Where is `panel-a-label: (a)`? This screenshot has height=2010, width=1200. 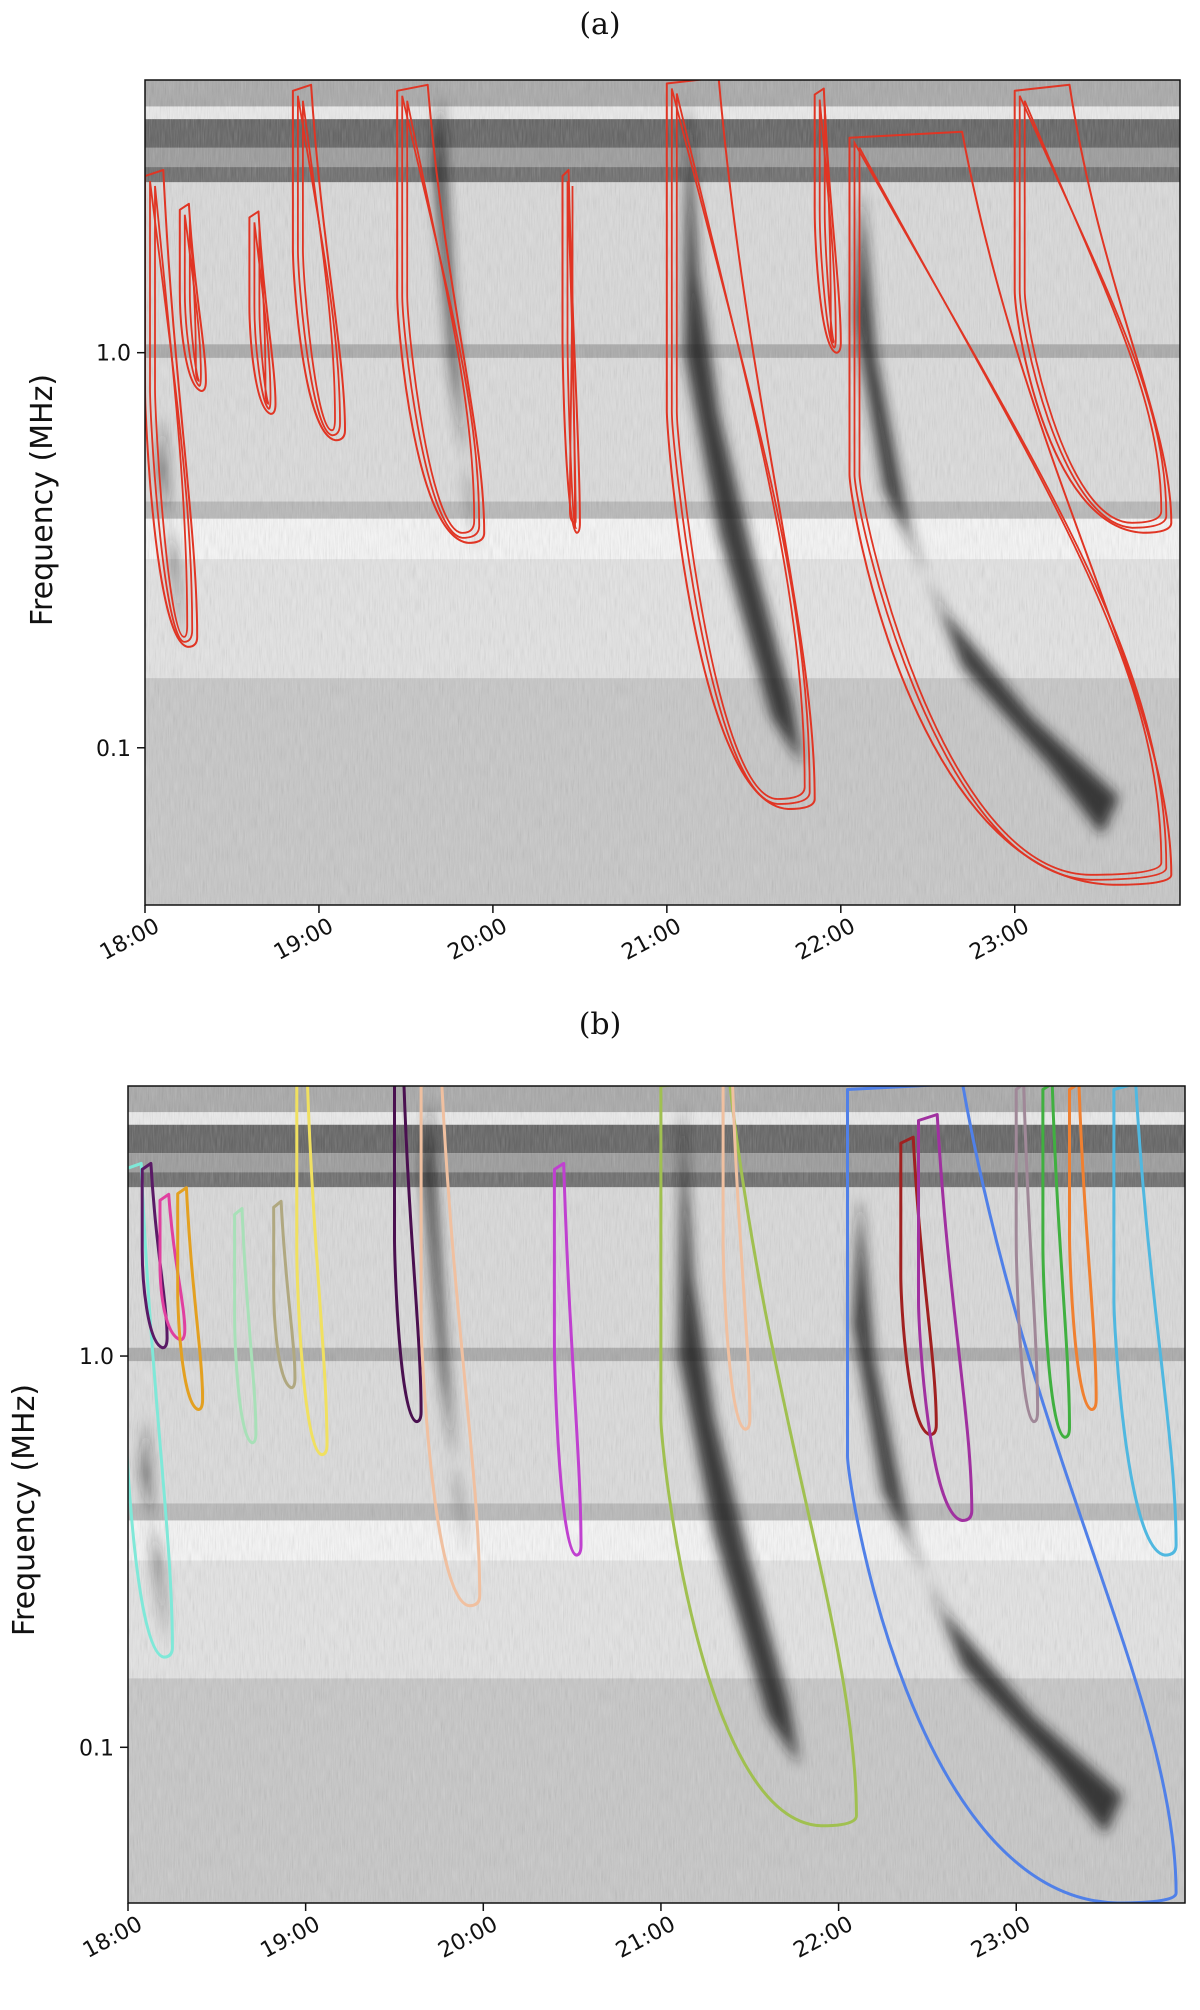 panel-a-label: (a) is located at coordinates (599, 24).